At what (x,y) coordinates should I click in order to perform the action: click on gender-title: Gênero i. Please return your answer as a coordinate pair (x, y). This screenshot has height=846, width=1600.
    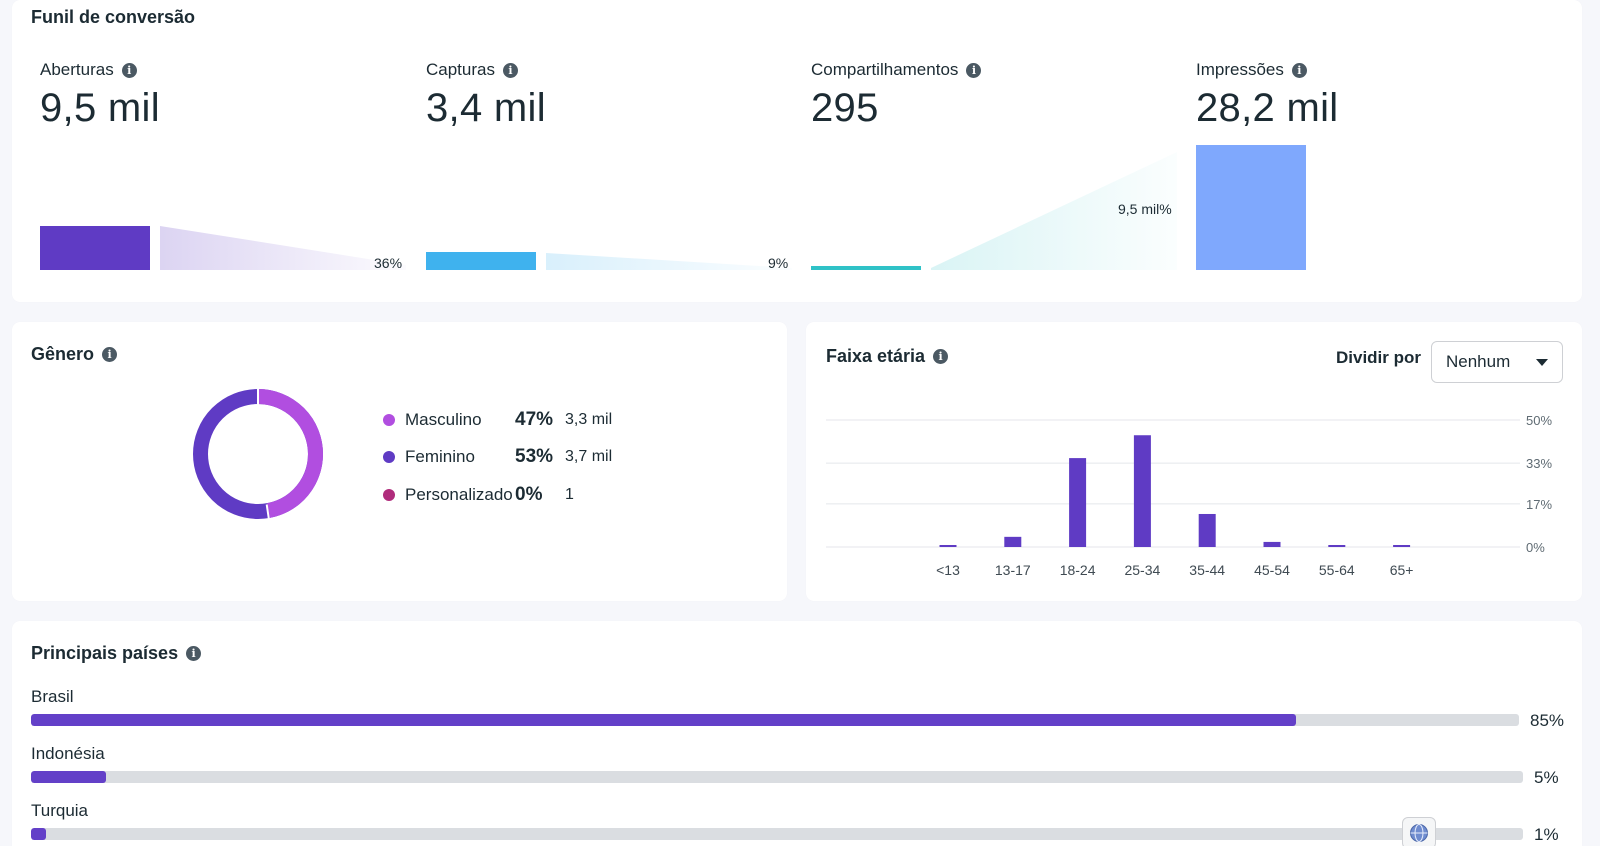
    Looking at the image, I should click on (74, 354).